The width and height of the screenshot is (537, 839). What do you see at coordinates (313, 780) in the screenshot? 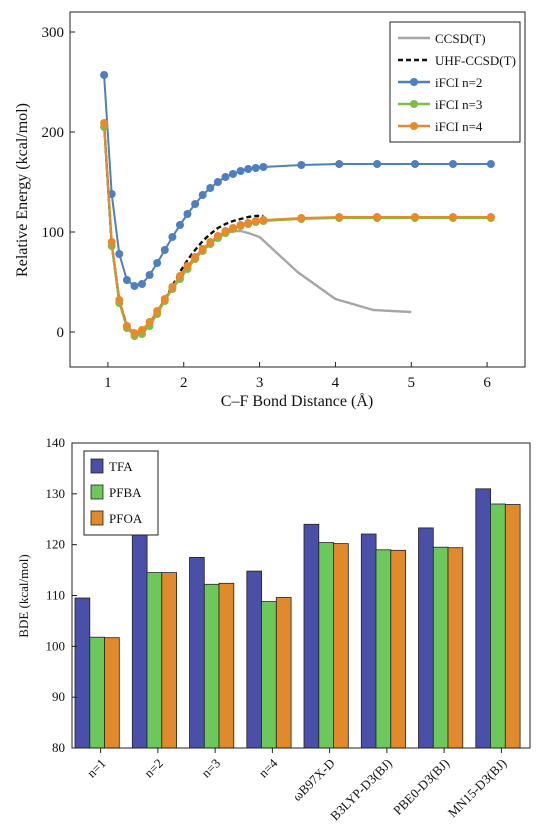
I see `category-label: ωB97X-D` at bounding box center [313, 780].